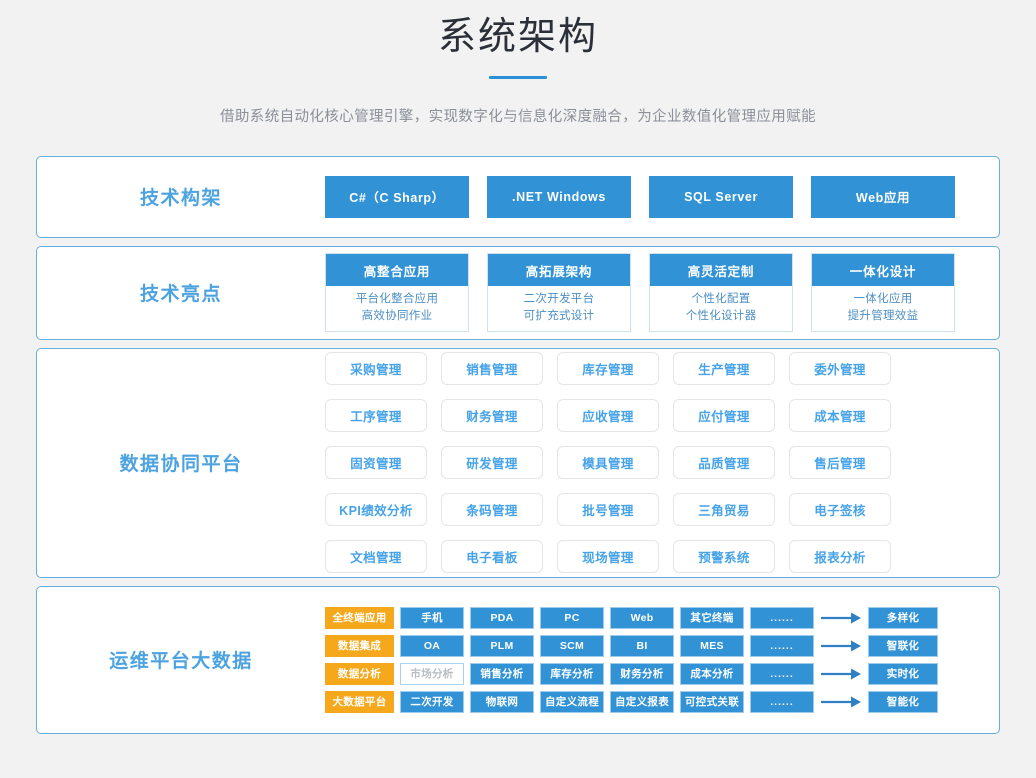 This screenshot has height=778, width=1036. What do you see at coordinates (721, 308) in the screenshot?
I see `highlight-card-lines: 个性化配置 个性化设计器` at bounding box center [721, 308].